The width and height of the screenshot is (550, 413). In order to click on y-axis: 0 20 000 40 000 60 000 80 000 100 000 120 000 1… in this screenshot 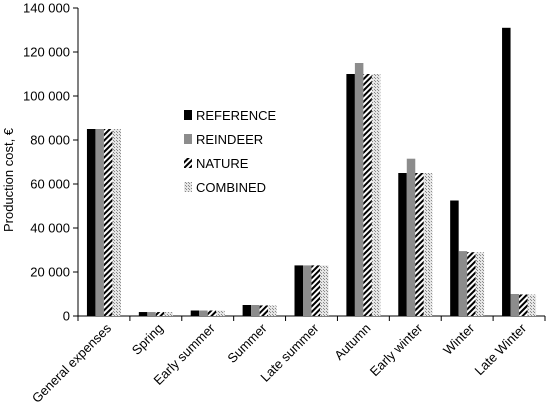, I will do `click(51, 162)`.